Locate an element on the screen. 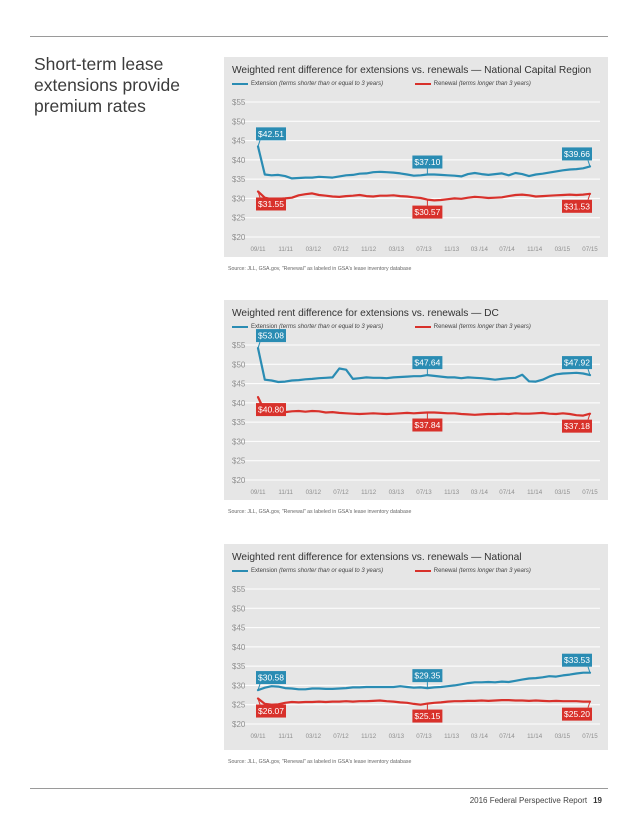 Image resolution: width=638 pixels, height=826 pixels. legend-extension-note: (terms shorter than or equal to 3 years) is located at coordinates (331, 571).